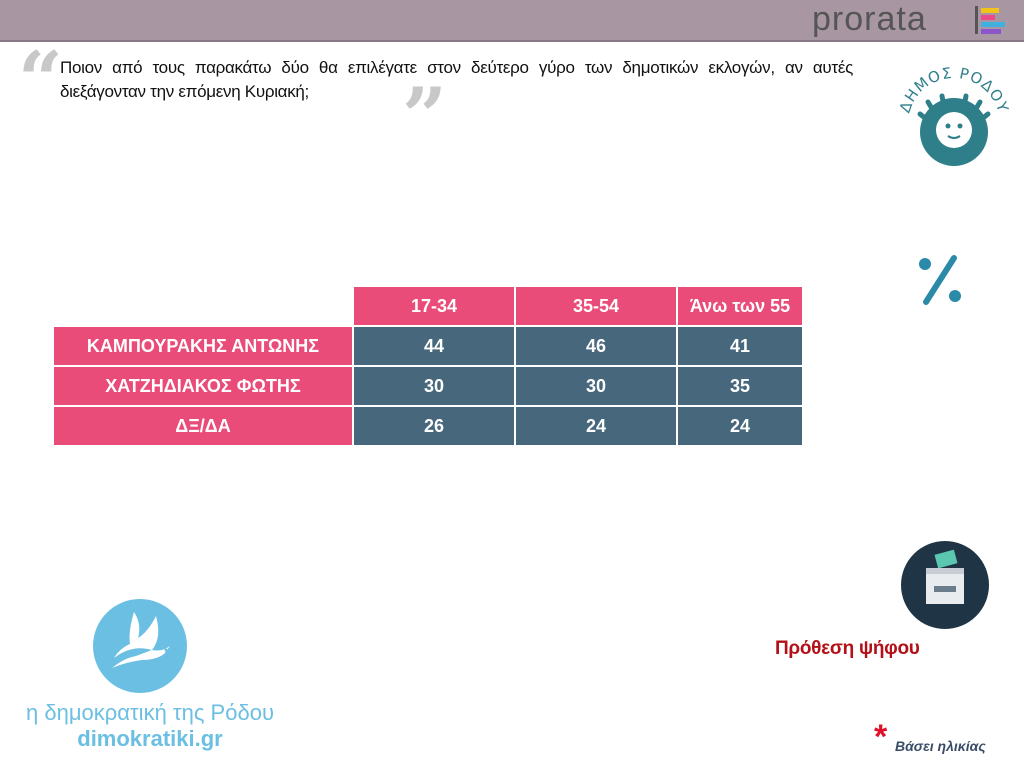 The width and height of the screenshot is (1024, 769). What do you see at coordinates (945, 585) in the screenshot?
I see `ballot-box-icon` at bounding box center [945, 585].